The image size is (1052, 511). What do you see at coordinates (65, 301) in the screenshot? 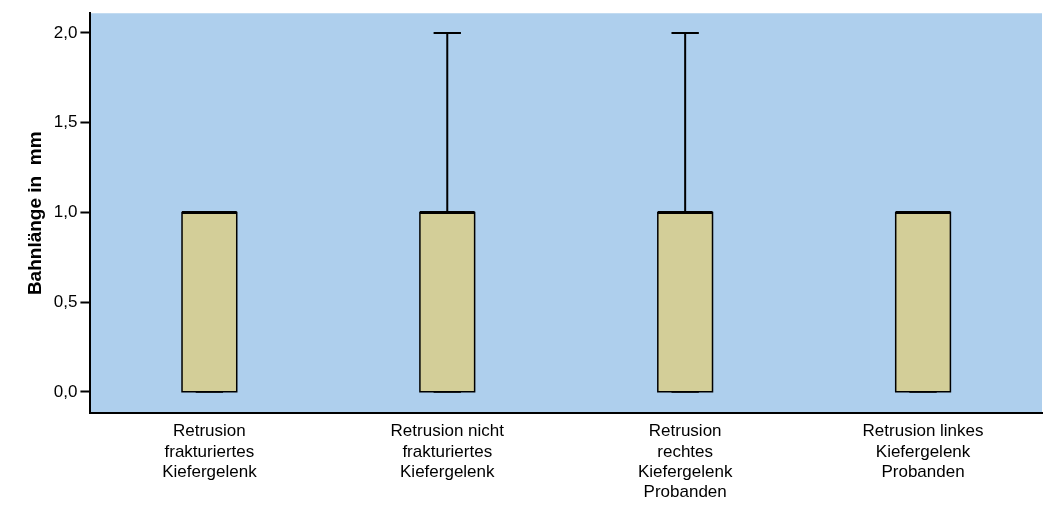
I see `y-tick-label: 0,5` at bounding box center [65, 301].